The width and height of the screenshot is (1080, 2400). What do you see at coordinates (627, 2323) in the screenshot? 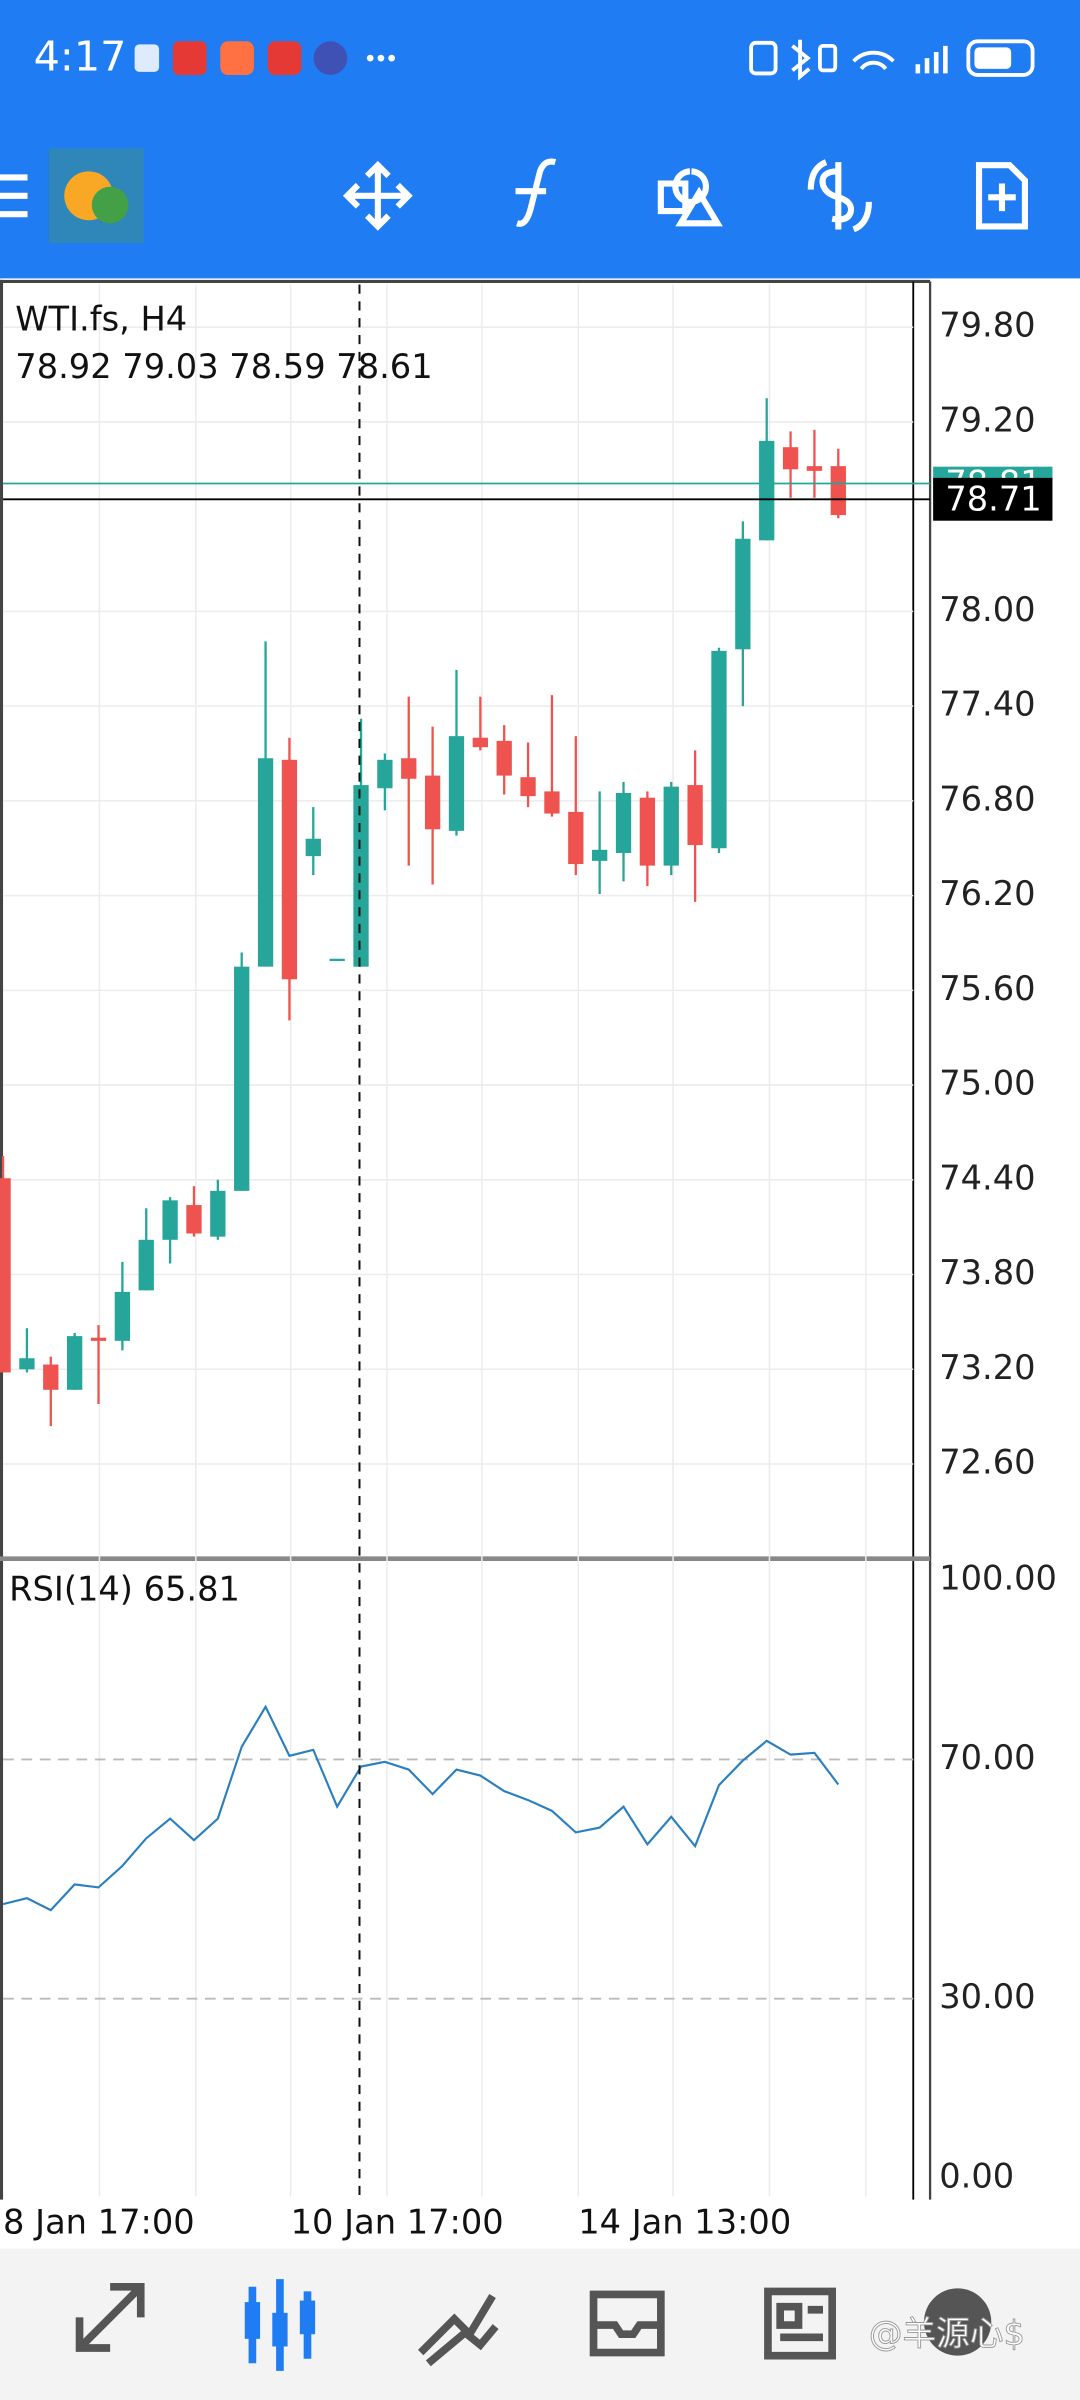
I see `nav-history` at bounding box center [627, 2323].